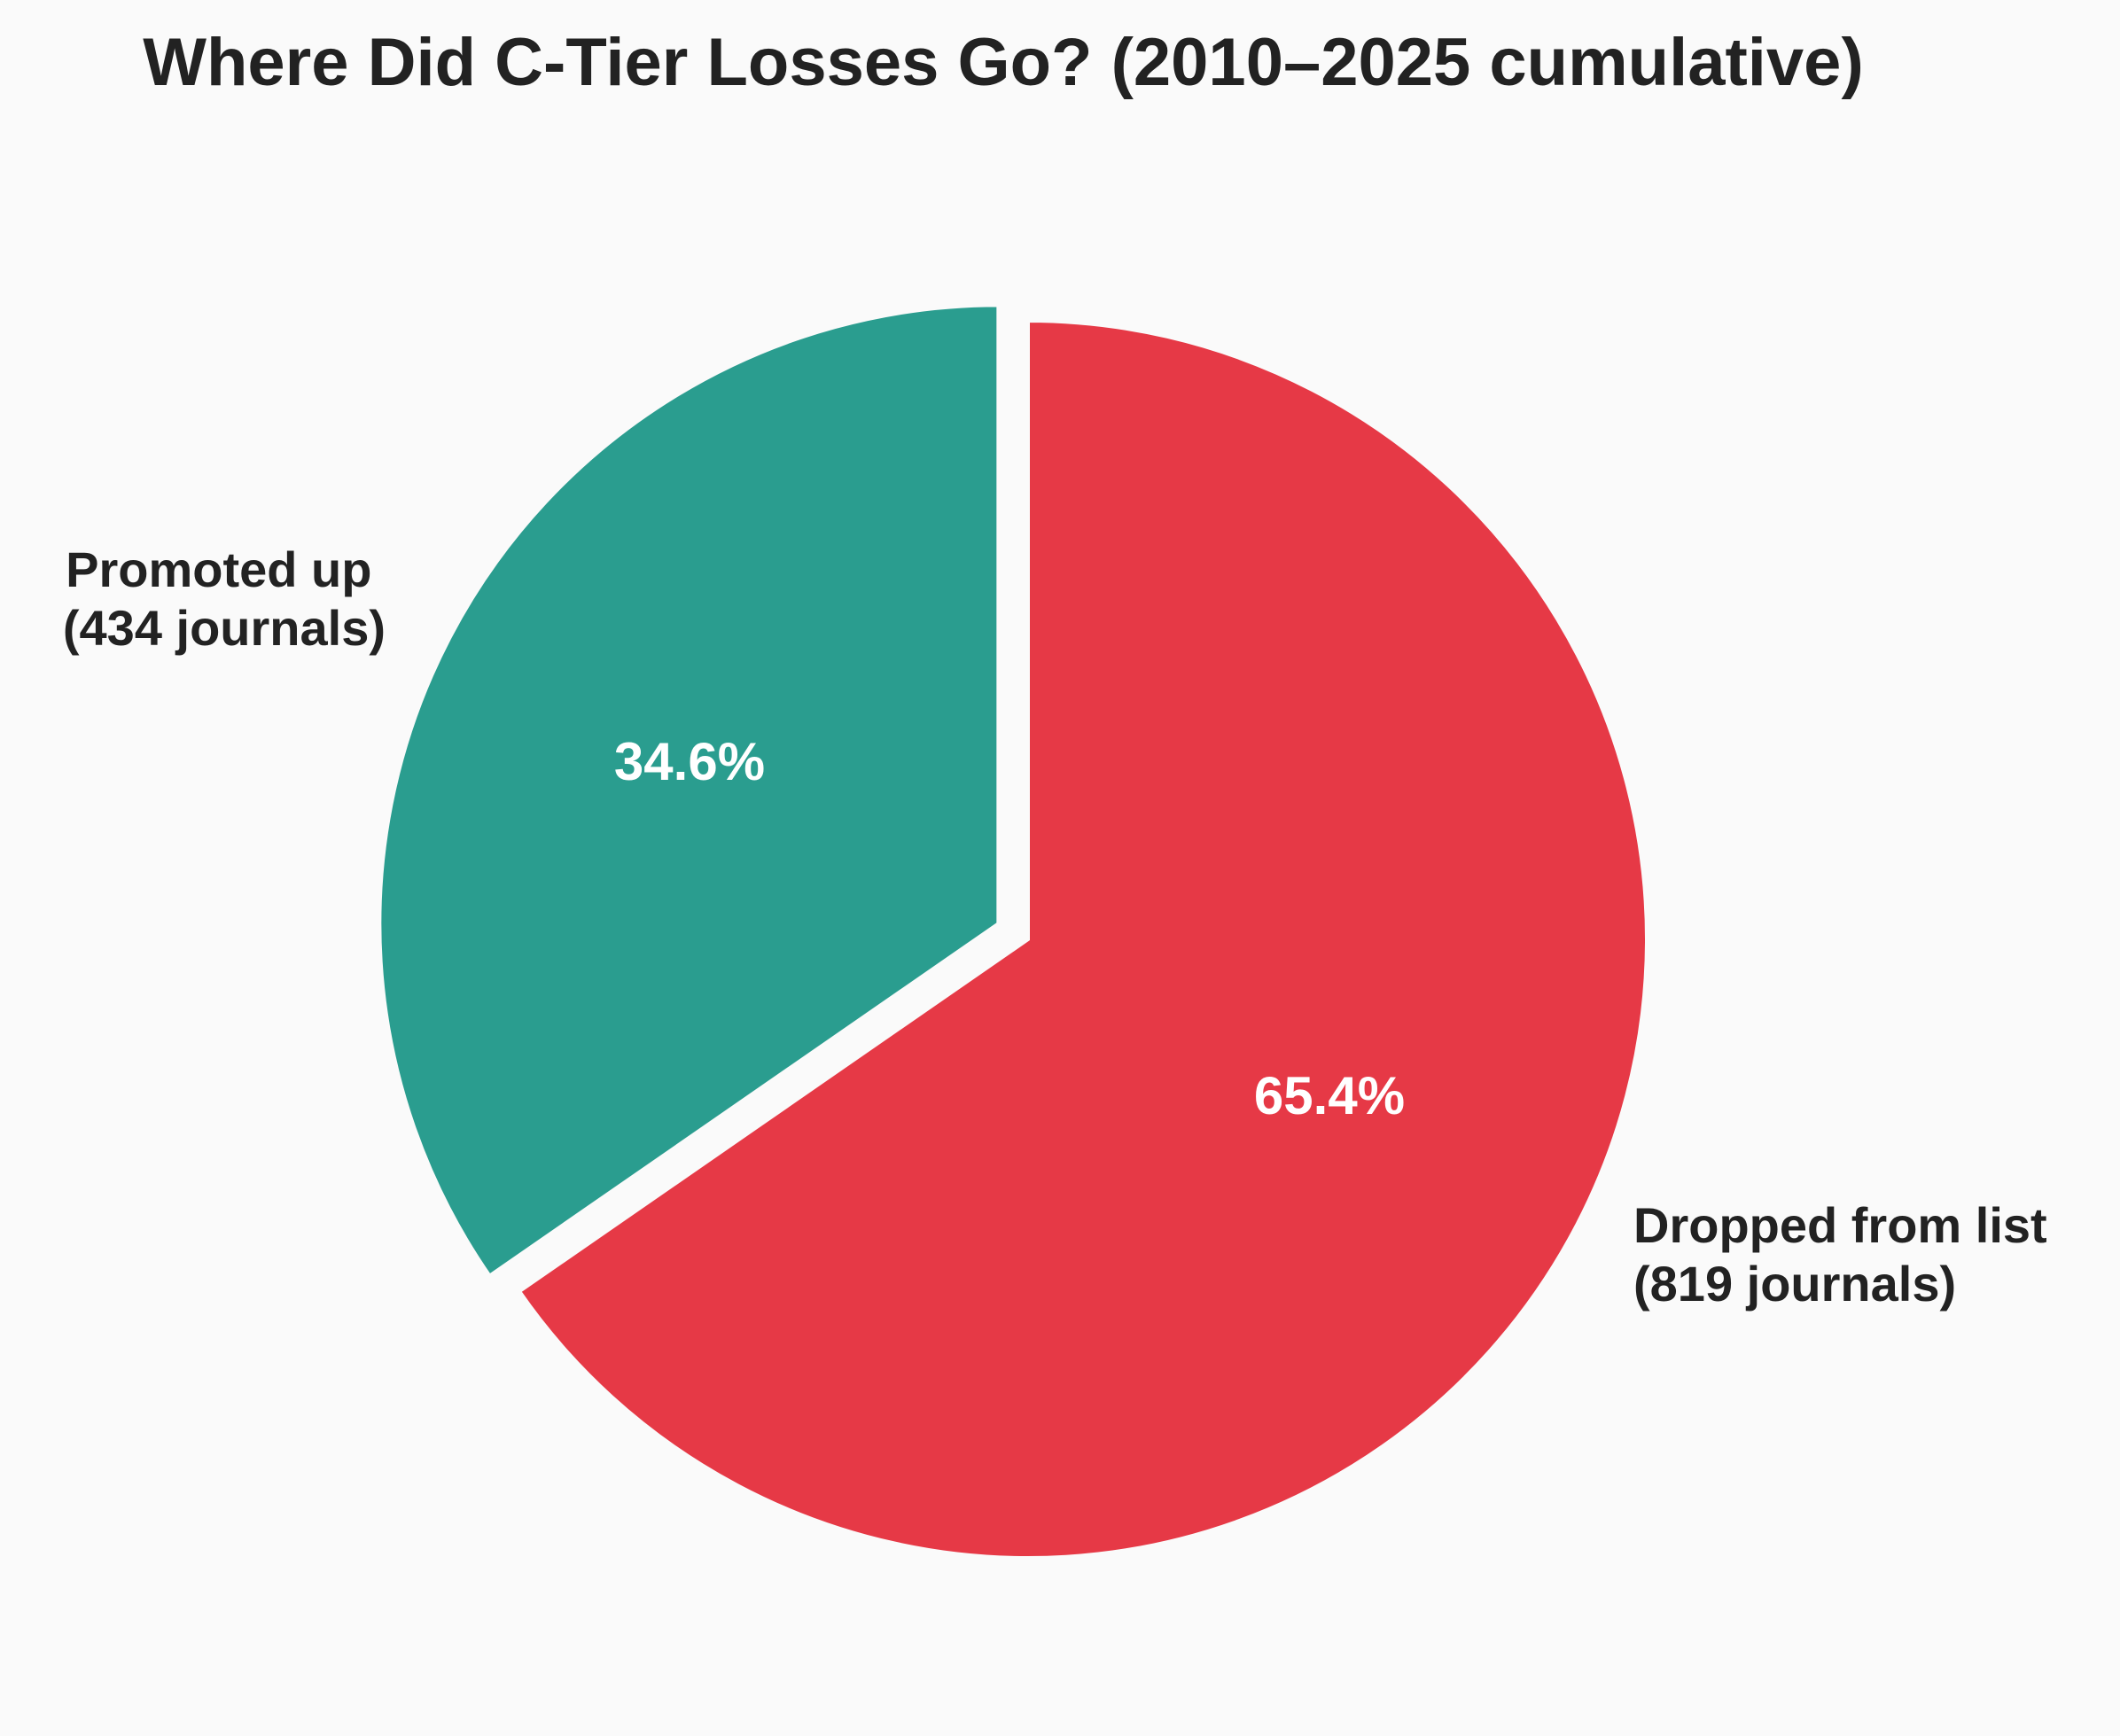  Describe the element at coordinates (1847, 1254) in the screenshot. I see `slice-label-dropped-from-list: Dropped from list (819 journals)` at that location.